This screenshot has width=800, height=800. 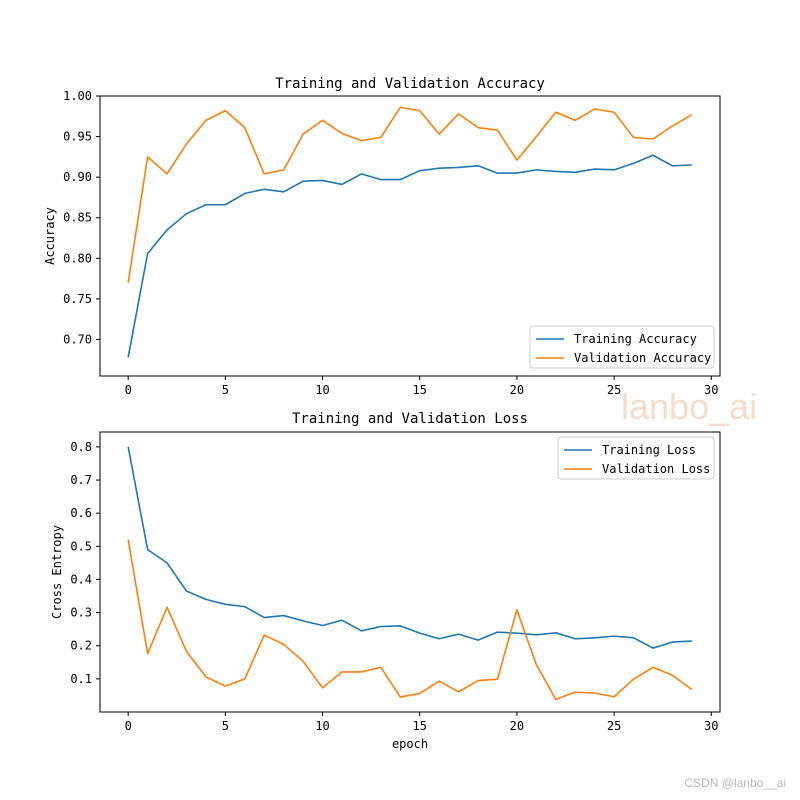 I want to click on y-tick-label: 0.2, so click(x=81, y=646).